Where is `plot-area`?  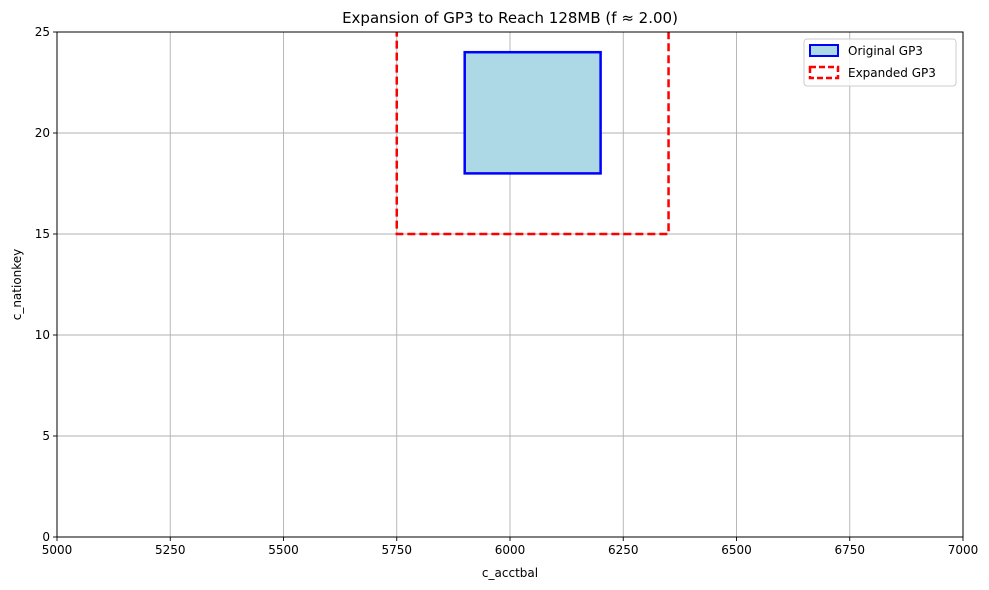 plot-area is located at coordinates (532, 134).